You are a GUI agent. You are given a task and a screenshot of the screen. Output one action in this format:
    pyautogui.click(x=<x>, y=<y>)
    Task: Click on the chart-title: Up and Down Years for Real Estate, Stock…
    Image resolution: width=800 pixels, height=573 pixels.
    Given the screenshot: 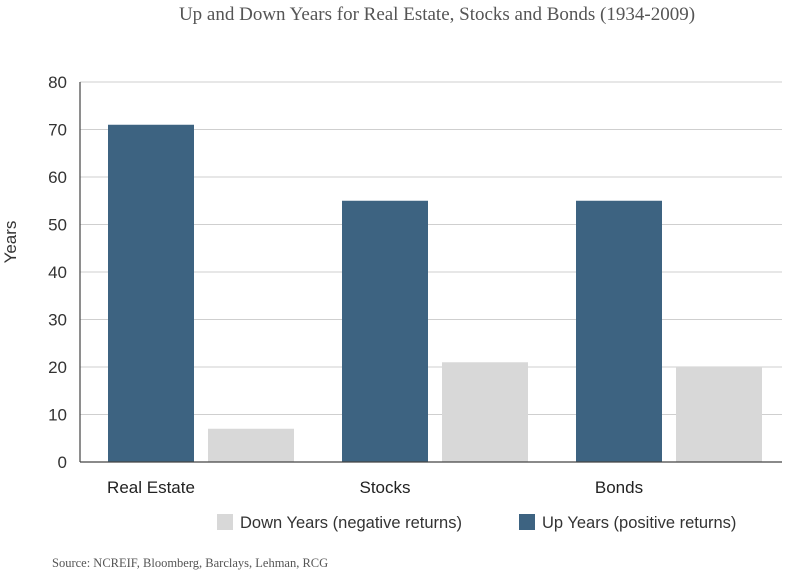 What is the action you would take?
    pyautogui.click(x=437, y=14)
    